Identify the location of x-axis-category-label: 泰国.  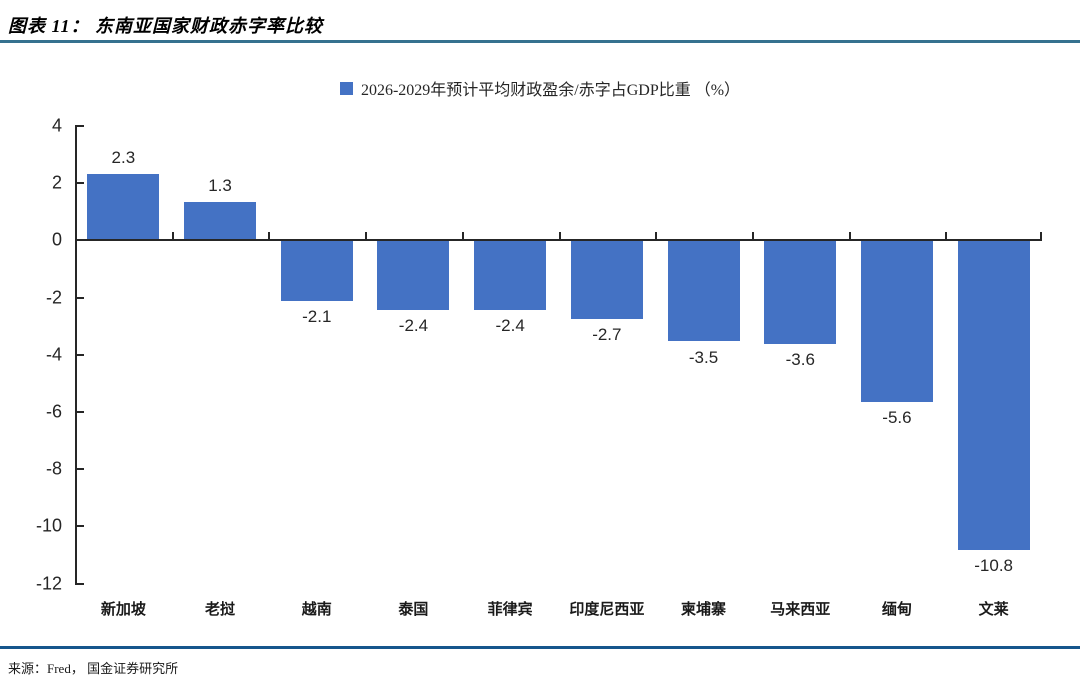
(413, 610).